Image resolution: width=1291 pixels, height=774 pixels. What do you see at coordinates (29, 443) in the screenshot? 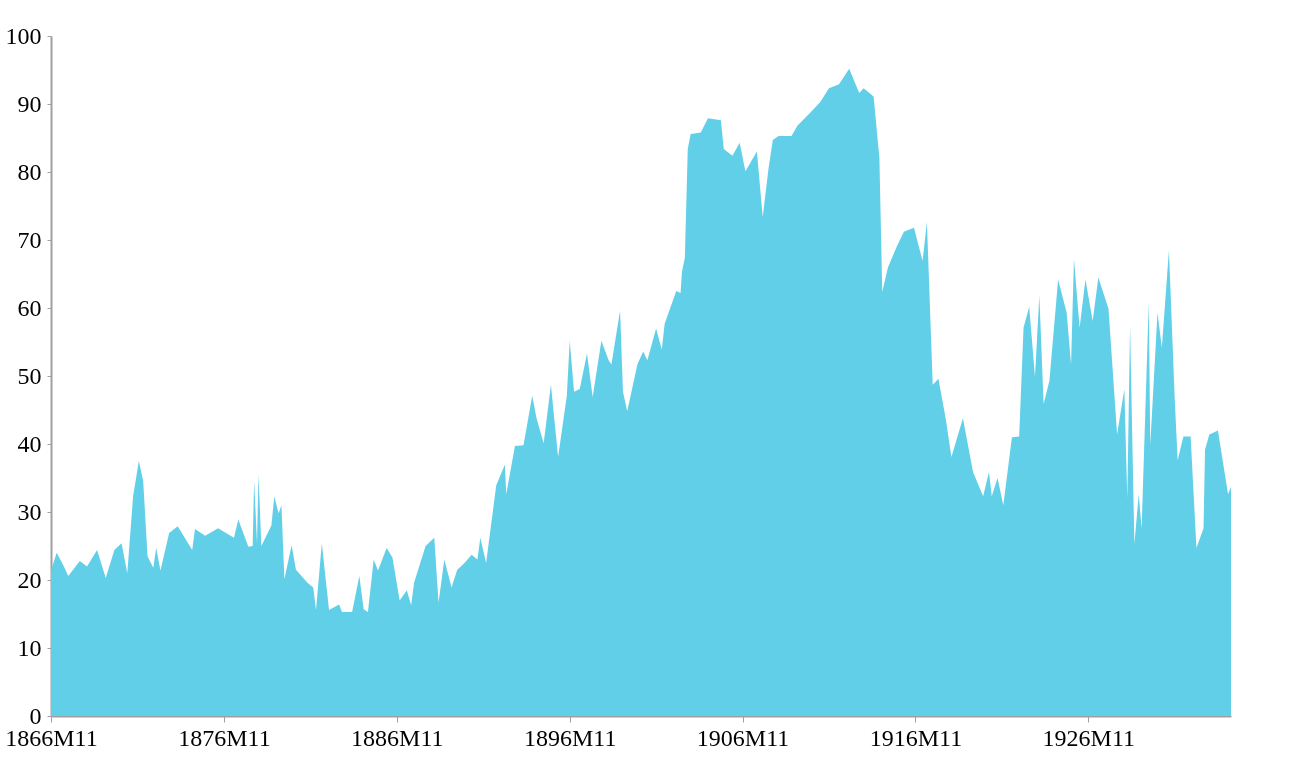
I see `y-tick-label: 40` at bounding box center [29, 443].